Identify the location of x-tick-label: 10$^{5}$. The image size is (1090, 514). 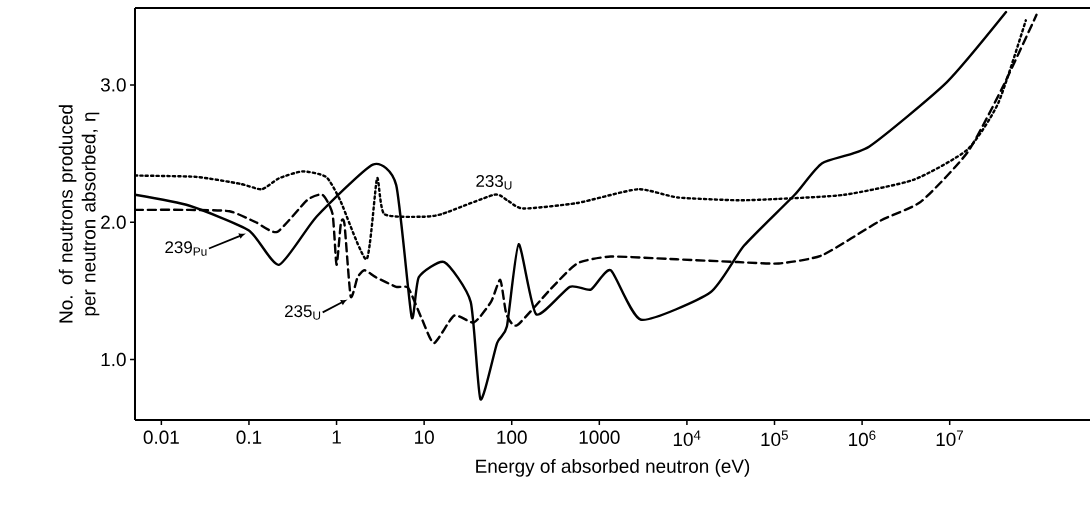
(774, 438).